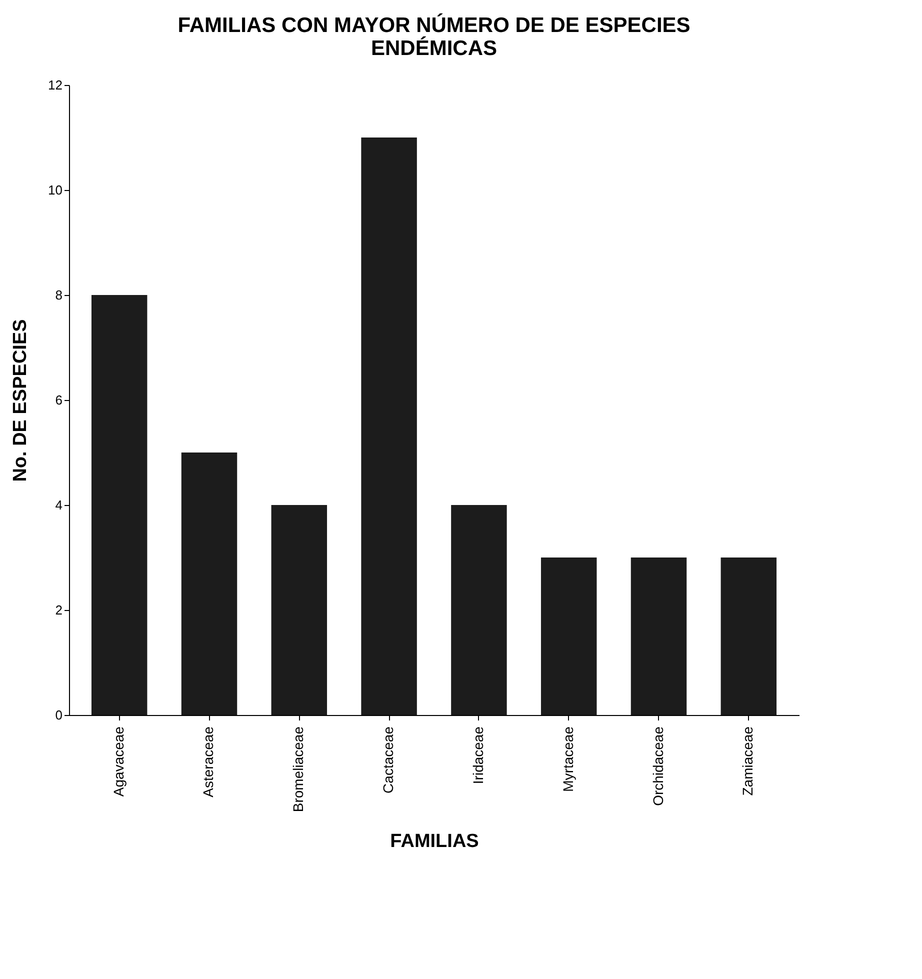 Image resolution: width=922 pixels, height=979 pixels. Describe the element at coordinates (58, 505) in the screenshot. I see `y-tick-label: 4` at that location.